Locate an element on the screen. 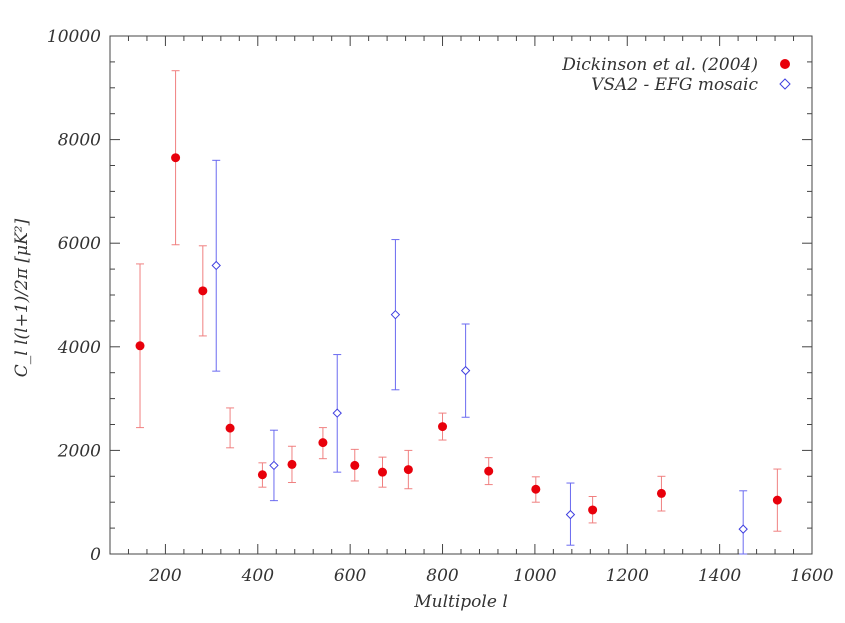 This screenshot has width=845, height=623. y-tick-label: 10000 is located at coordinates (74, 37).